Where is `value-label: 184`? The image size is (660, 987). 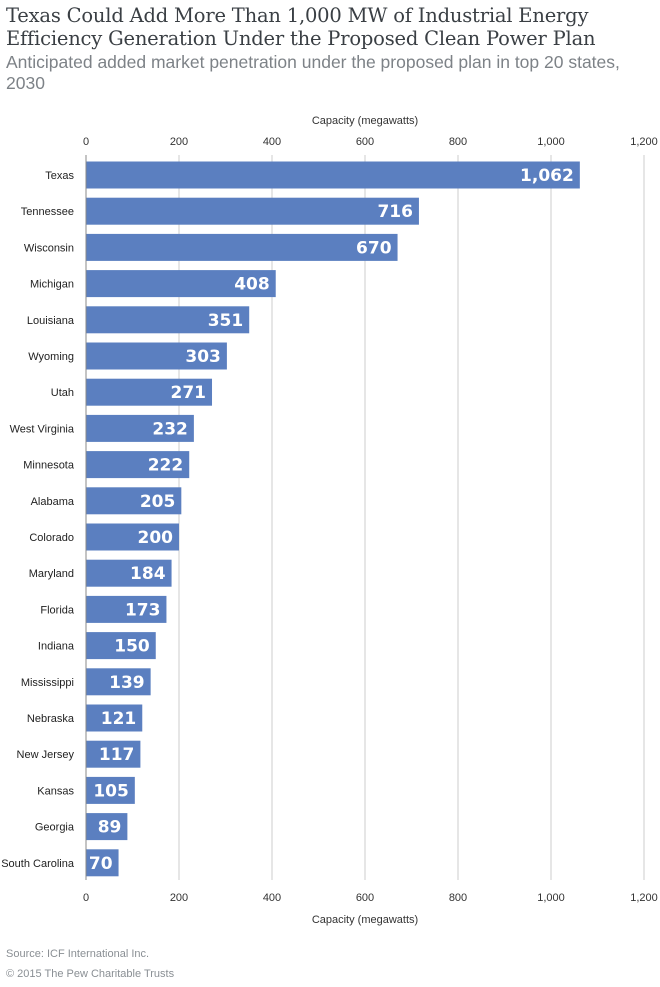 value-label: 184 is located at coordinates (148, 574).